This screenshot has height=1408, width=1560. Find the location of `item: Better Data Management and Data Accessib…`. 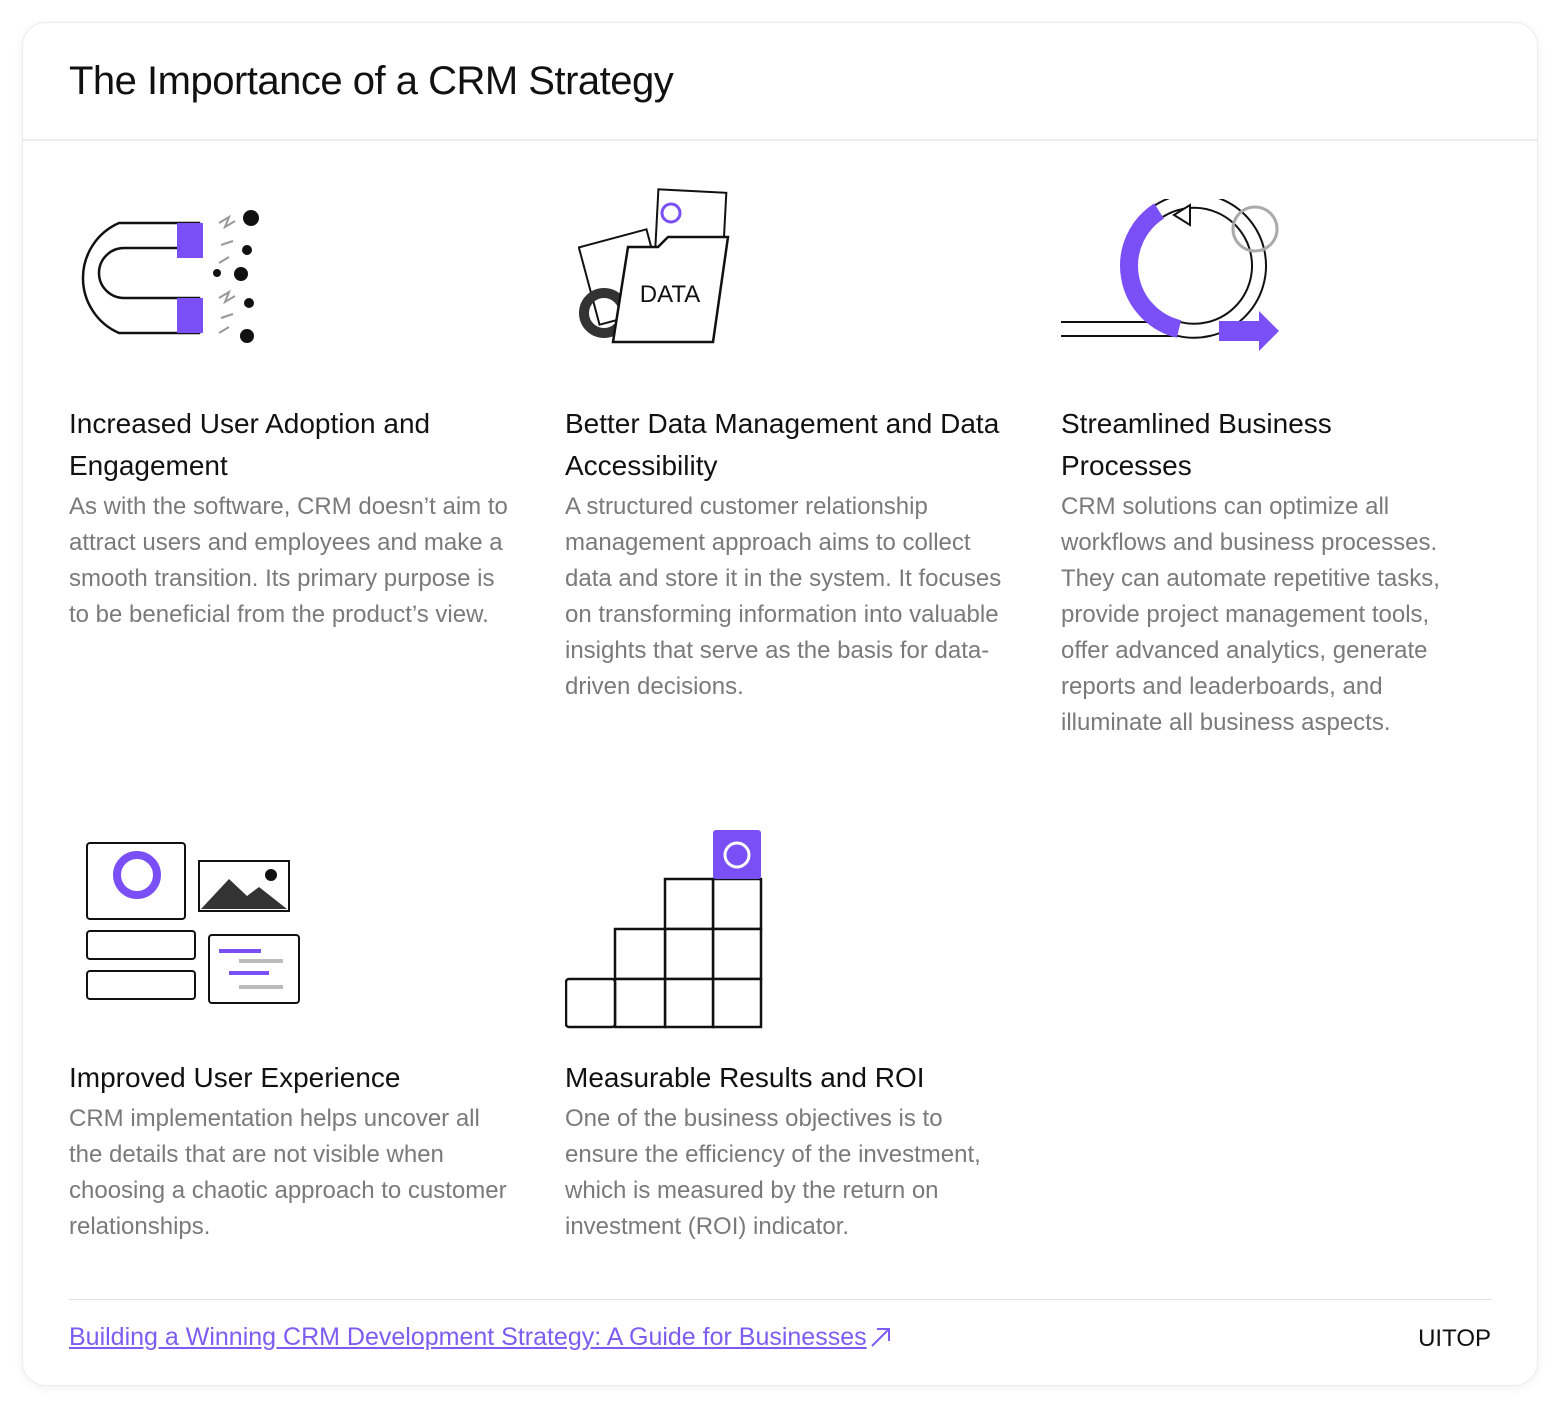

item: Better Data Management and Data Accessib… is located at coordinates (785, 554).